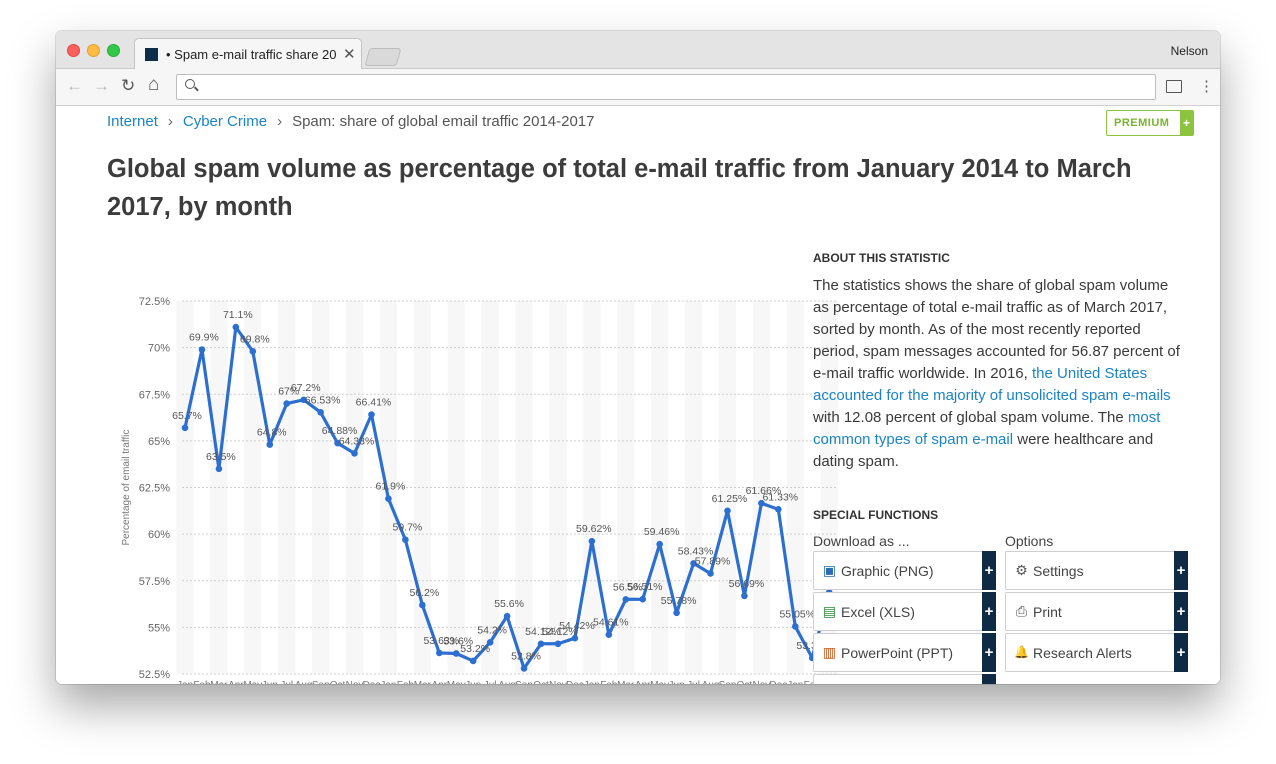 The width and height of the screenshot is (1276, 764). What do you see at coordinates (154, 302) in the screenshot?
I see `y-tick-label: 72.5%` at bounding box center [154, 302].